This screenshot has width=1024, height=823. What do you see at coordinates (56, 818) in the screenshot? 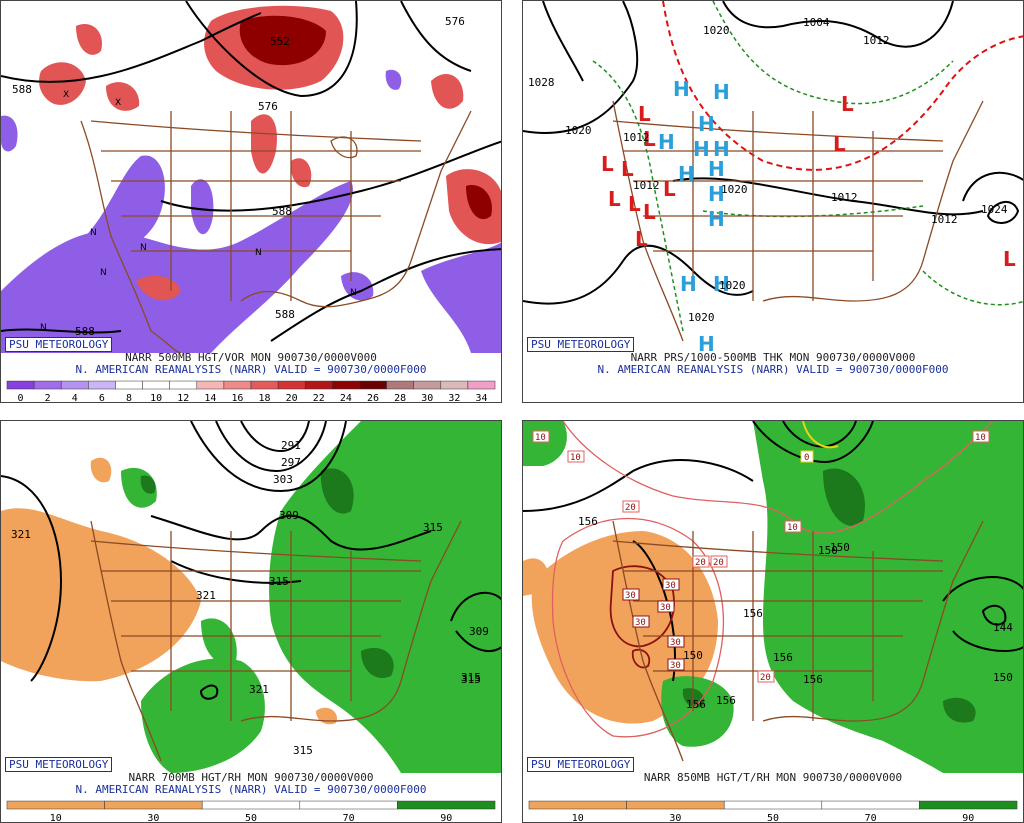
I see `colorbar-tick-label: 10` at bounding box center [56, 818].